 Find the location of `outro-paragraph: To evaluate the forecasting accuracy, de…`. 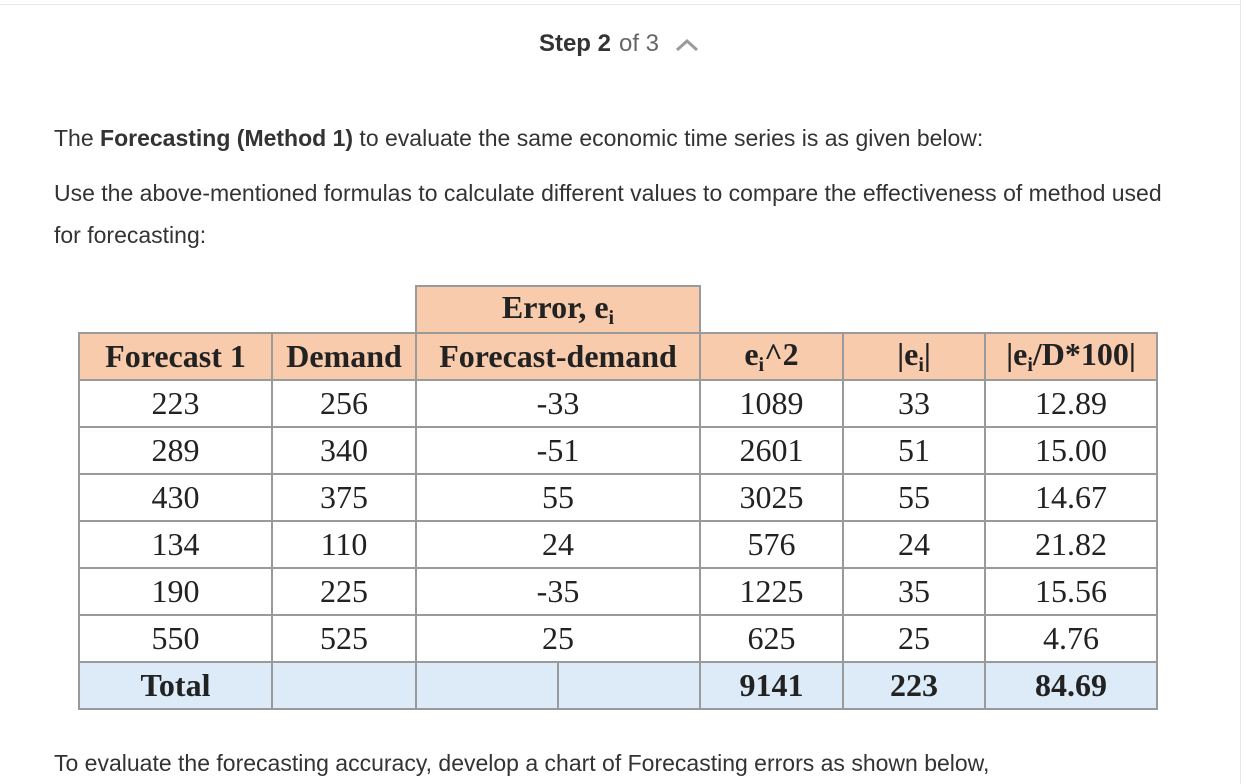

outro-paragraph: To evaluate the forecasting accuracy, de… is located at coordinates (522, 763).